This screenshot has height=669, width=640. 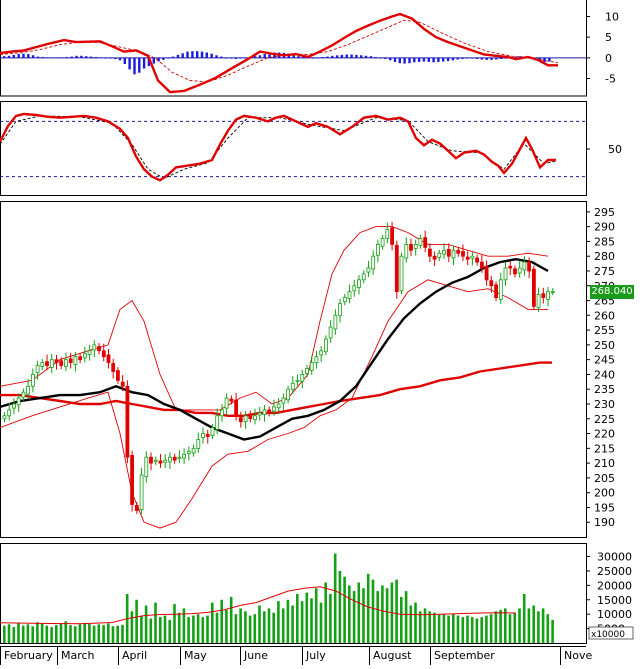 What do you see at coordinates (604, 493) in the screenshot?
I see `price-y-tick-label: 200` at bounding box center [604, 493].